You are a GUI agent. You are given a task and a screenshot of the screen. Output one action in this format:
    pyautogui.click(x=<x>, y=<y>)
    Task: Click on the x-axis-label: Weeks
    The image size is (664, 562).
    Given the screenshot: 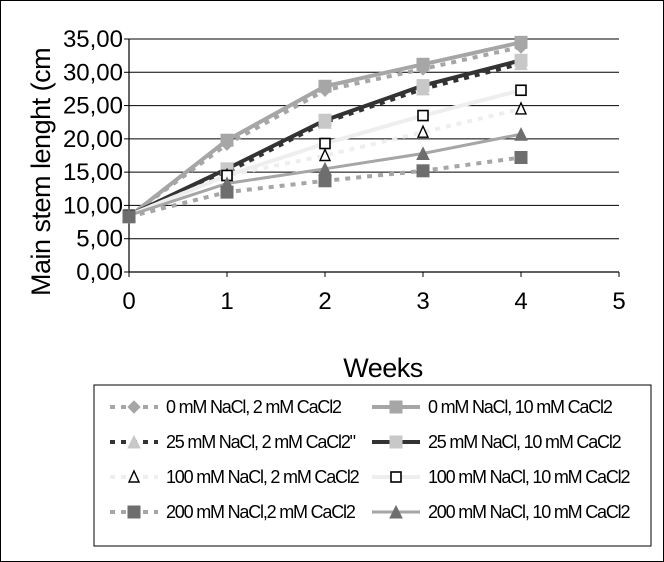 What is the action you would take?
    pyautogui.click(x=383, y=368)
    